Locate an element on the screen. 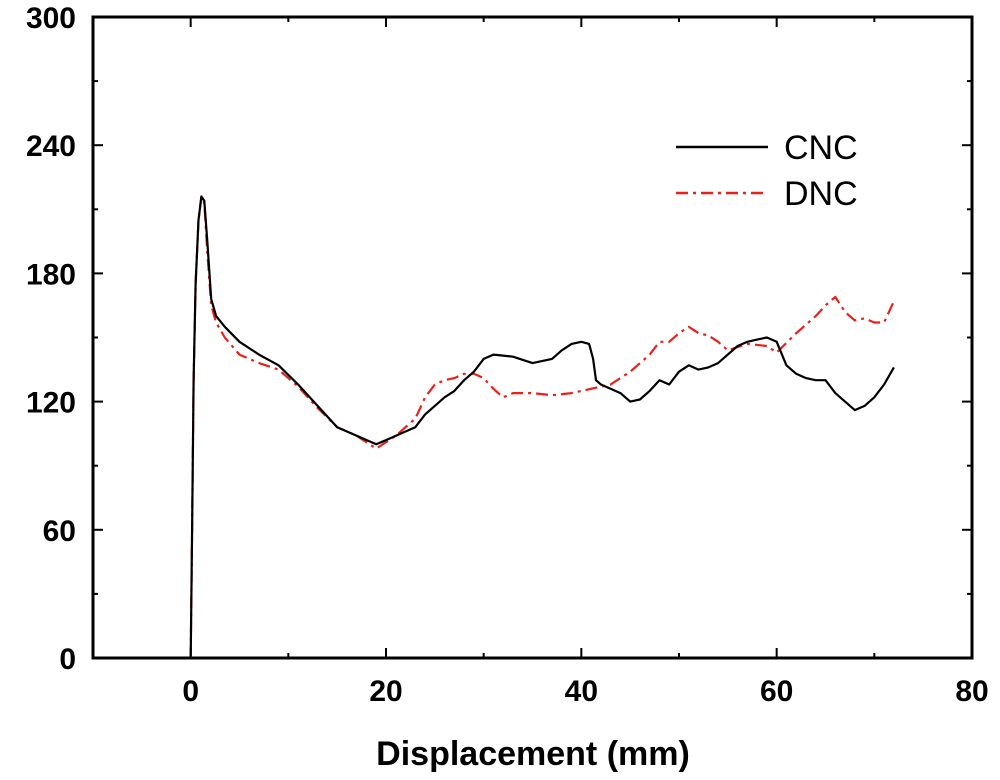 The image size is (1000, 780). y-tick-label: 60 is located at coordinates (59, 531).